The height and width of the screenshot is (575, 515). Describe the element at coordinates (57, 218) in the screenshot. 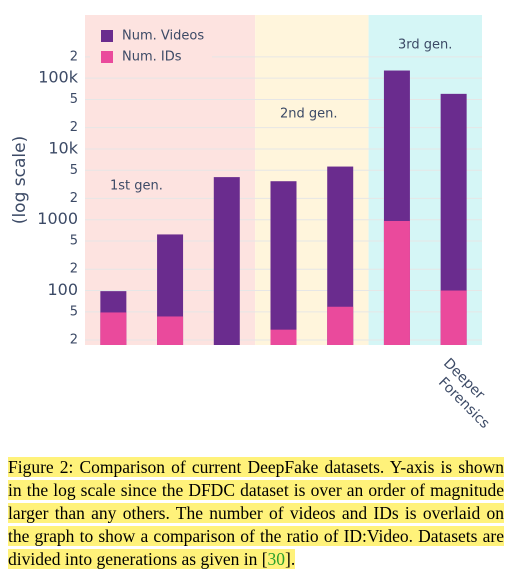

I see `y-tick-label: 1000` at that location.